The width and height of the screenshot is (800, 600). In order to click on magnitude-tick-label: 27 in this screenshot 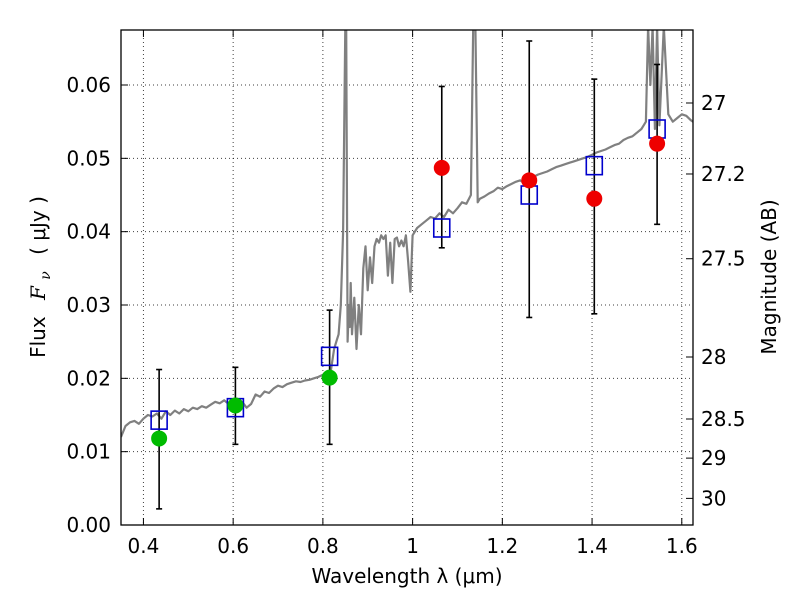, I will do `click(713, 103)`.